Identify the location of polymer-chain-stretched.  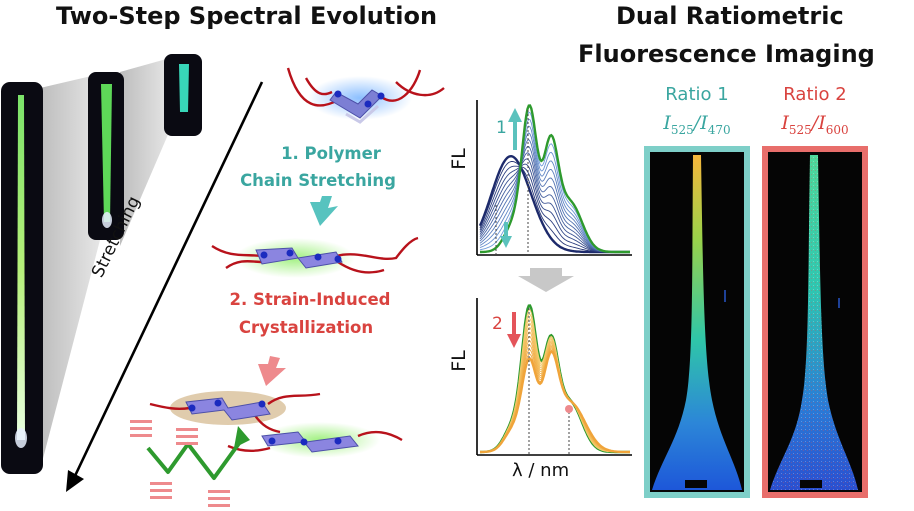
(315, 257).